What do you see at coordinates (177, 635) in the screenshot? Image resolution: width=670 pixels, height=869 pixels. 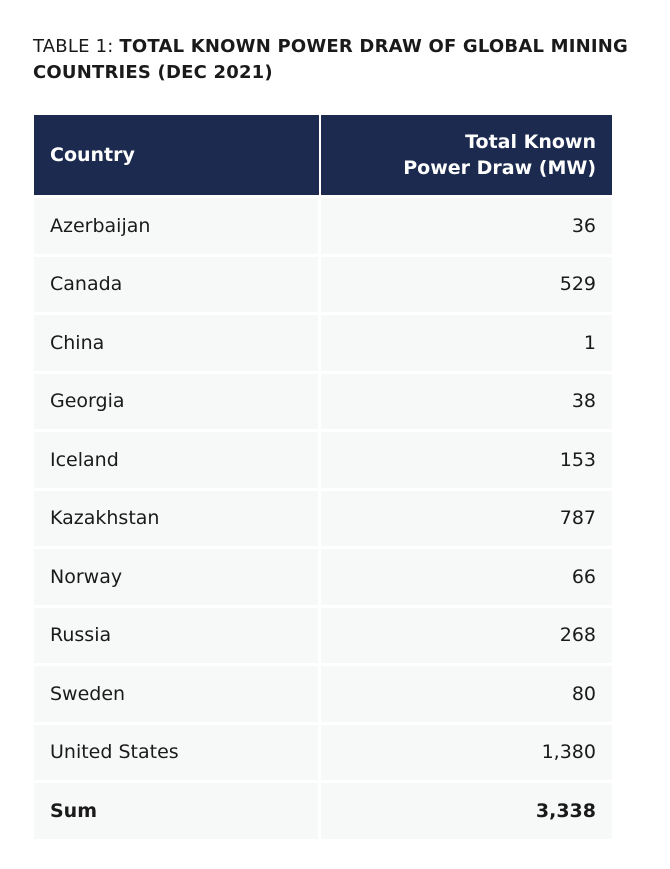 I see `cell-country: Russia` at bounding box center [177, 635].